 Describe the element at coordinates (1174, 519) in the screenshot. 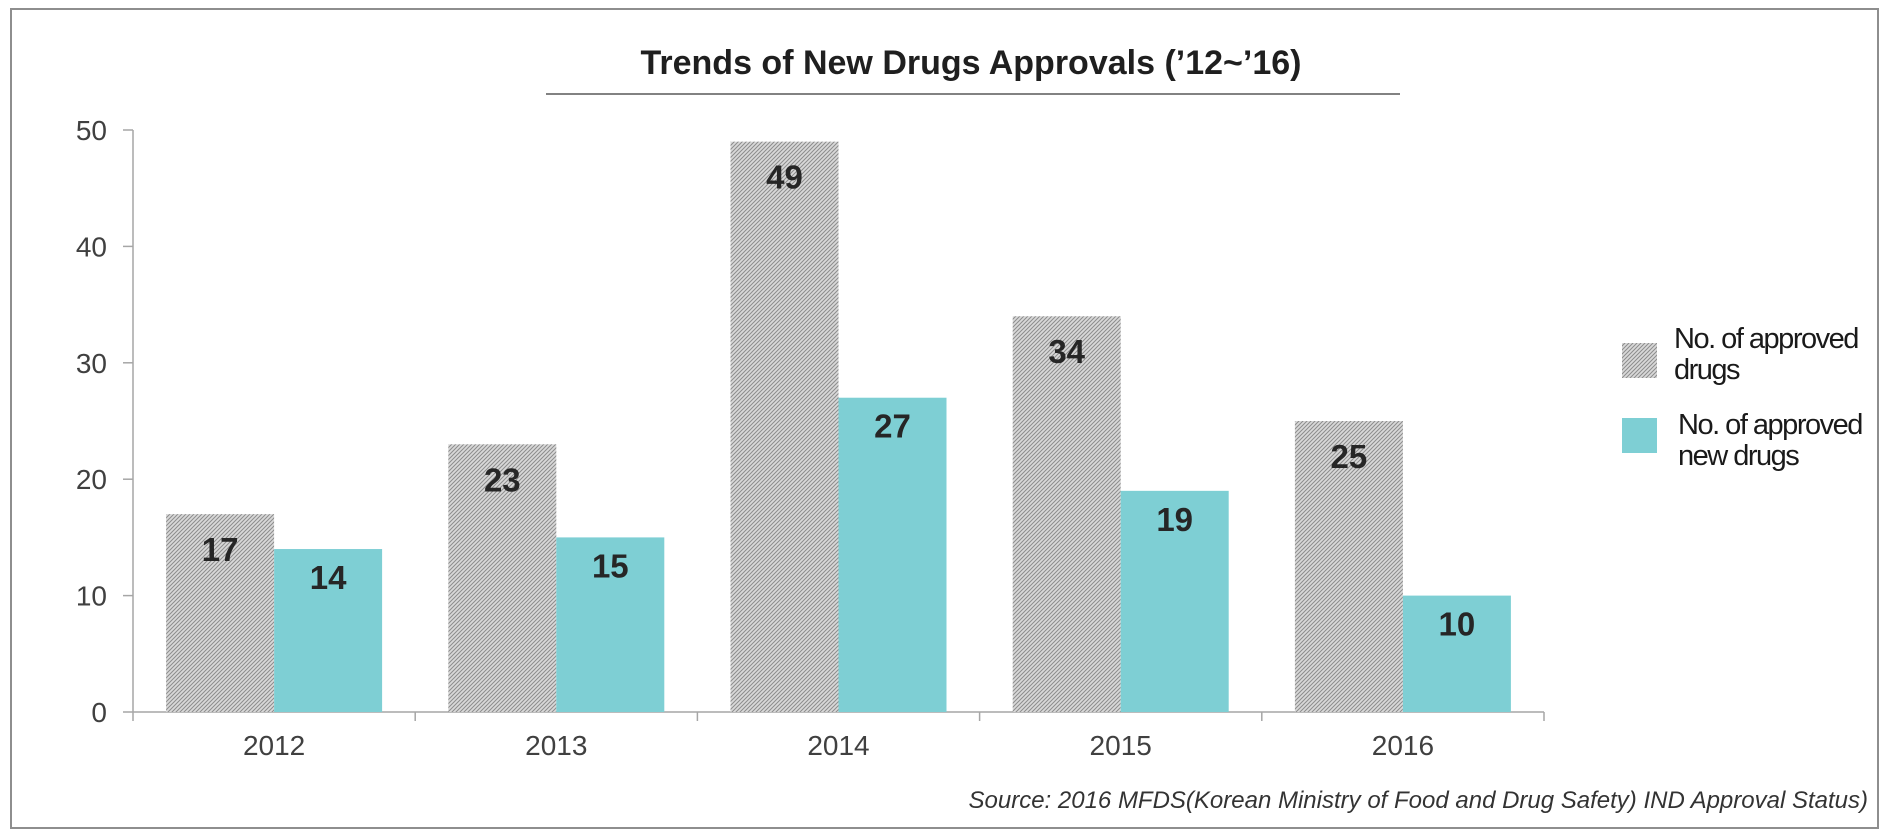

I see `data-label-approved-new-drugs: 19` at that location.